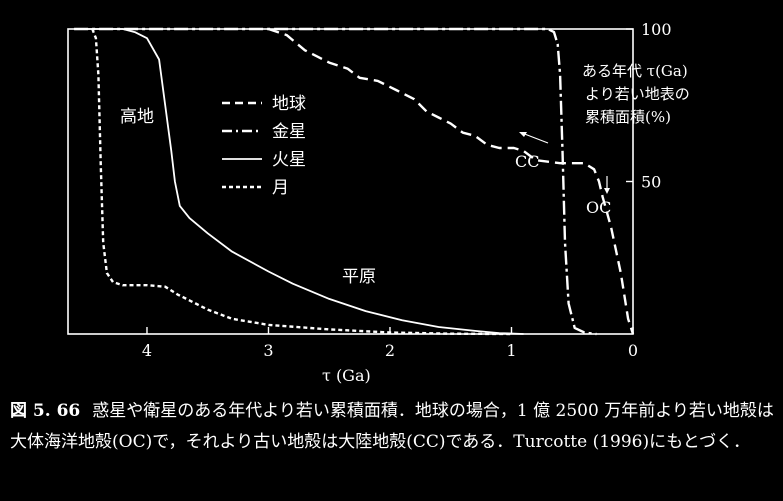 Image resolution: width=783 pixels, height=501 pixels. Describe the element at coordinates (527, 161) in the screenshot. I see `cc-label: CC` at that location.